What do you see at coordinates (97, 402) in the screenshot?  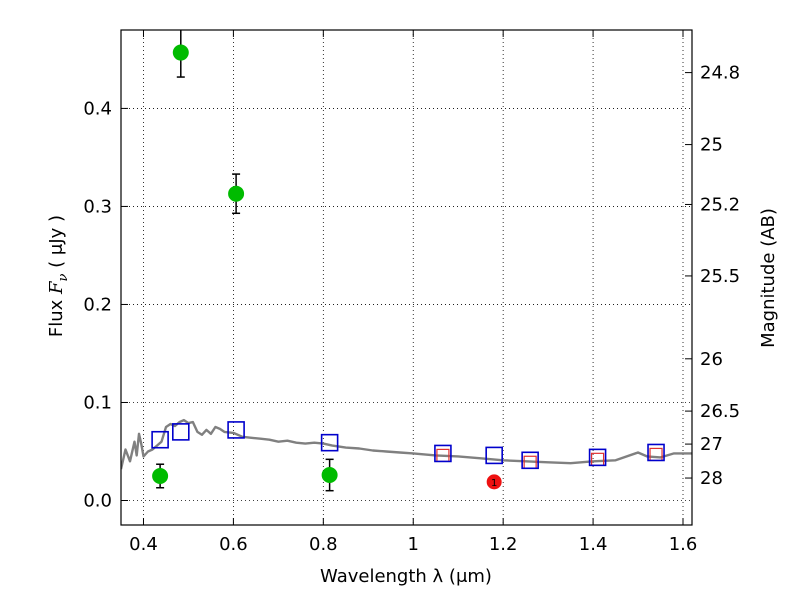 I see `y-tick-label: 0.1` at bounding box center [97, 402].